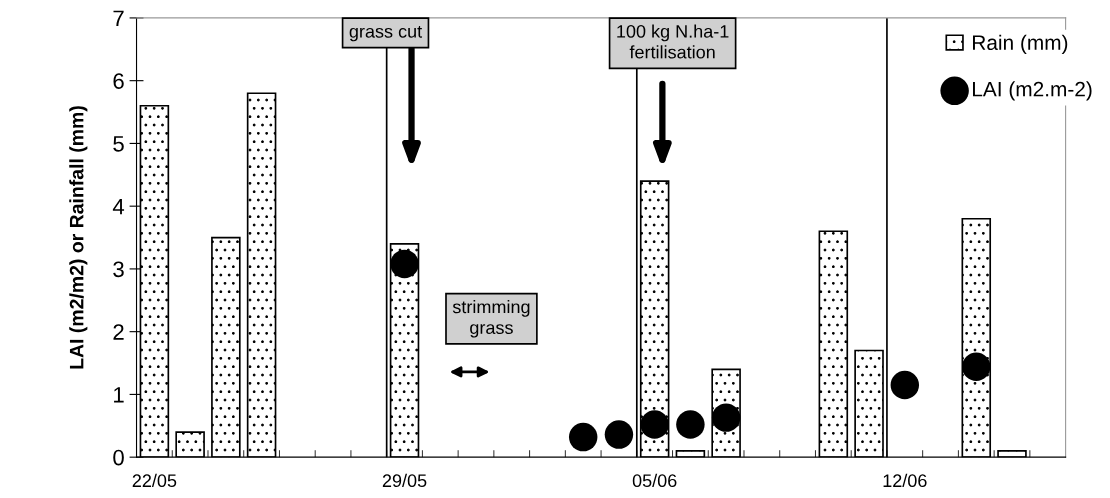  What do you see at coordinates (118, 332) in the screenshot?
I see `y-tick-label: 2` at bounding box center [118, 332].